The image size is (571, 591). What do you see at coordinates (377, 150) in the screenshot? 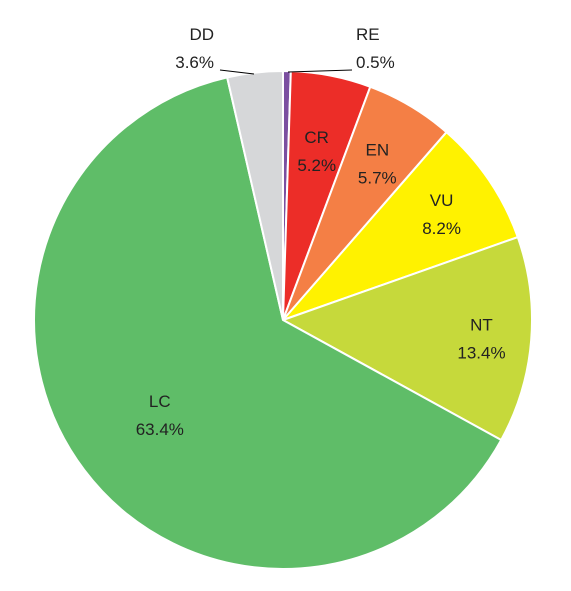
I see `slice-category-label: EN` at bounding box center [377, 150].